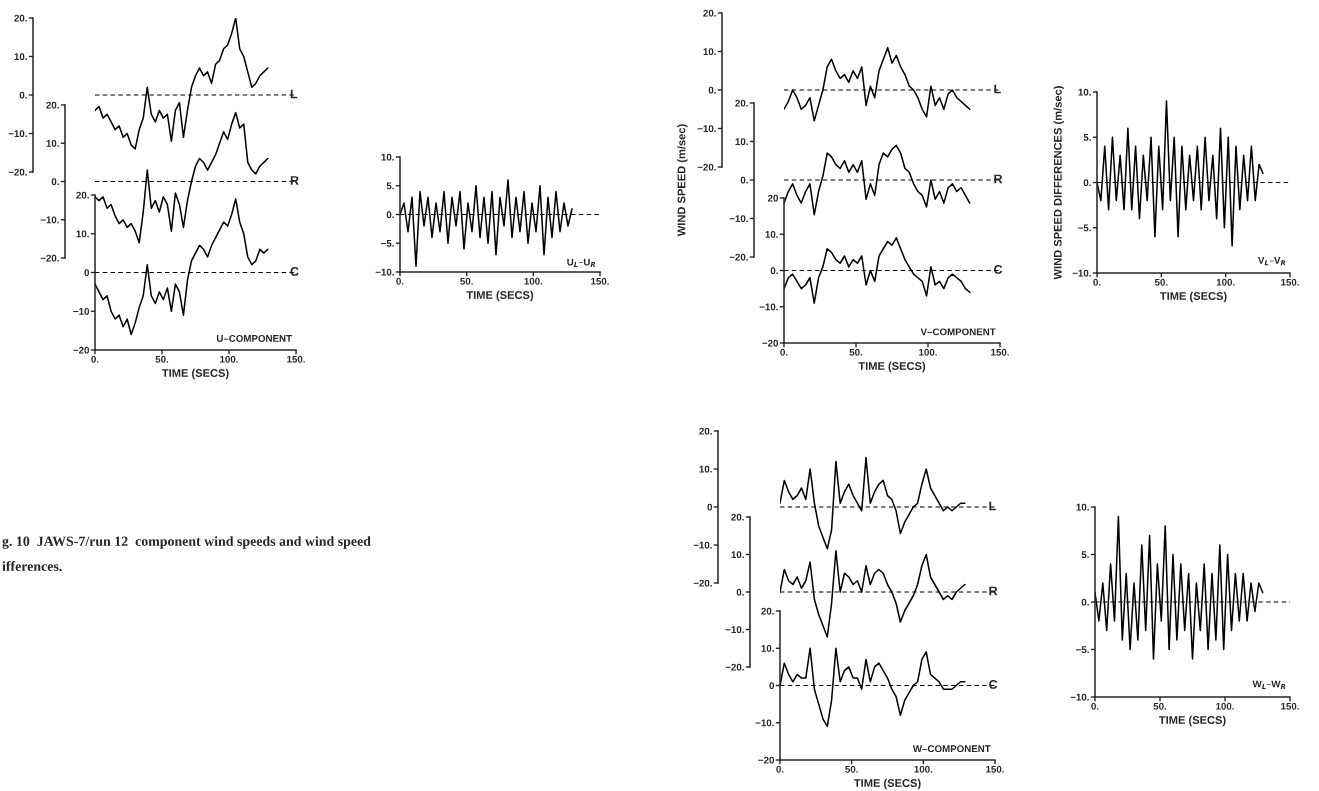 The image size is (1319, 791). What do you see at coordinates (958, 332) in the screenshot?
I see `annotation: V–COMPONENT` at bounding box center [958, 332].